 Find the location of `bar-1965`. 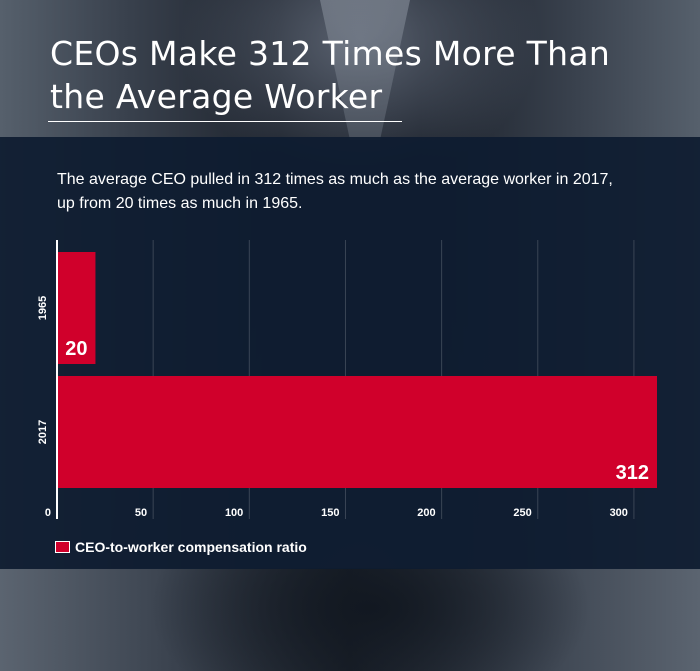

bar-1965 is located at coordinates (77, 308).